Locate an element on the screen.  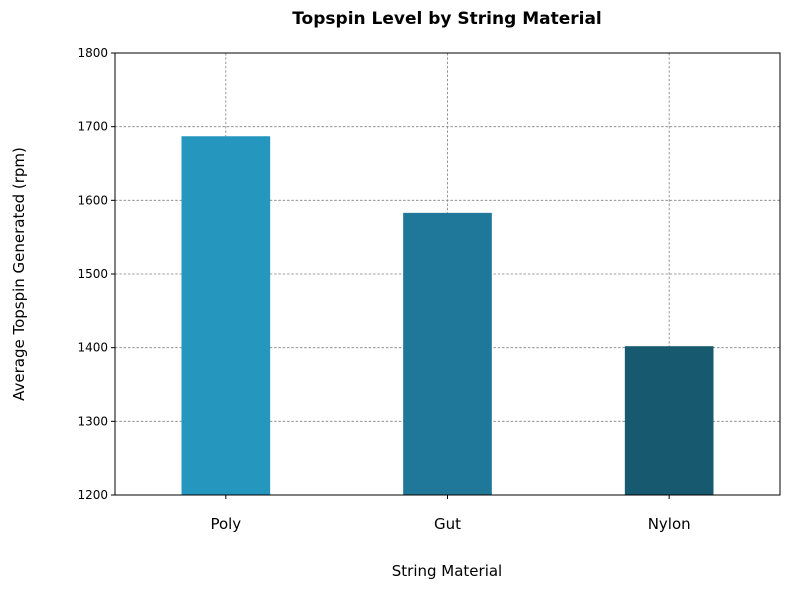
bar-nylon is located at coordinates (669, 420).